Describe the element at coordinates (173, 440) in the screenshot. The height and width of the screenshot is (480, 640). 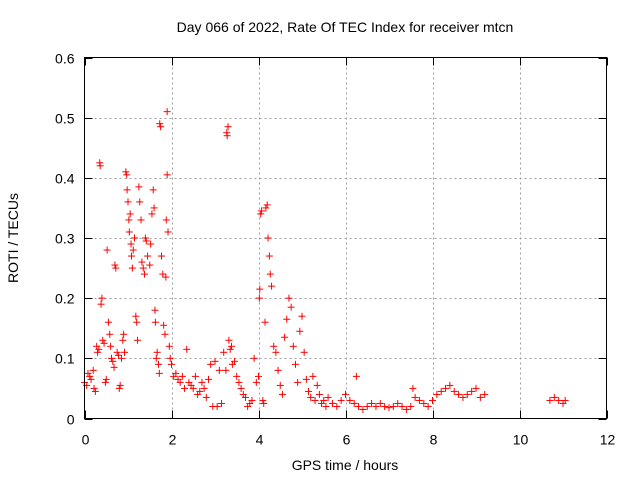
I see `x-tick-label: 2` at that location.